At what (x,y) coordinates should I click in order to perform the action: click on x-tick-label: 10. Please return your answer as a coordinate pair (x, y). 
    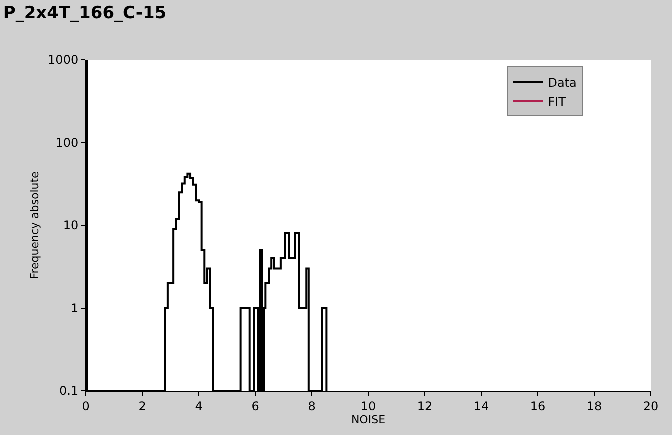
    Looking at the image, I should click on (368, 406).